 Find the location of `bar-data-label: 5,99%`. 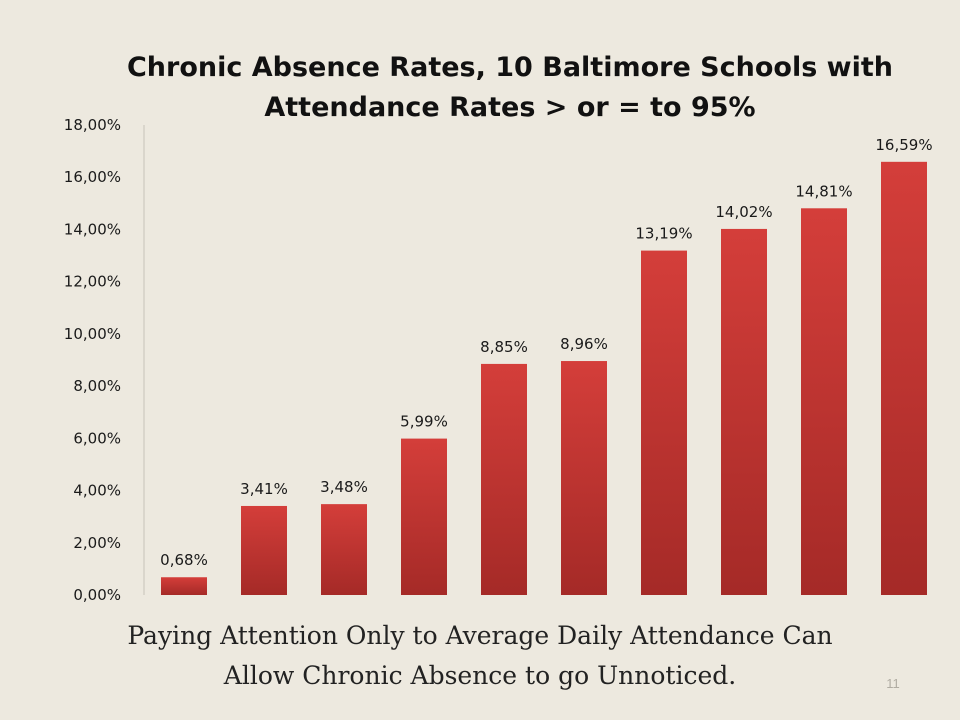

bar-data-label: 5,99% is located at coordinates (424, 422).